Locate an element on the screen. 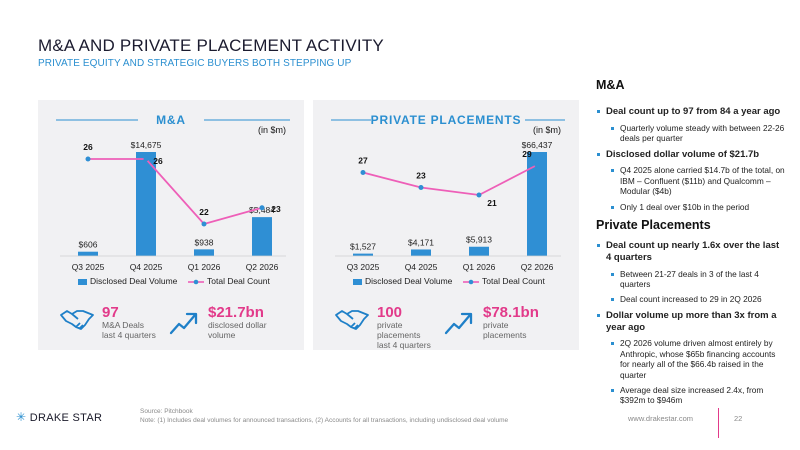 This screenshot has width=800, height=450. footer-divider is located at coordinates (718, 423).